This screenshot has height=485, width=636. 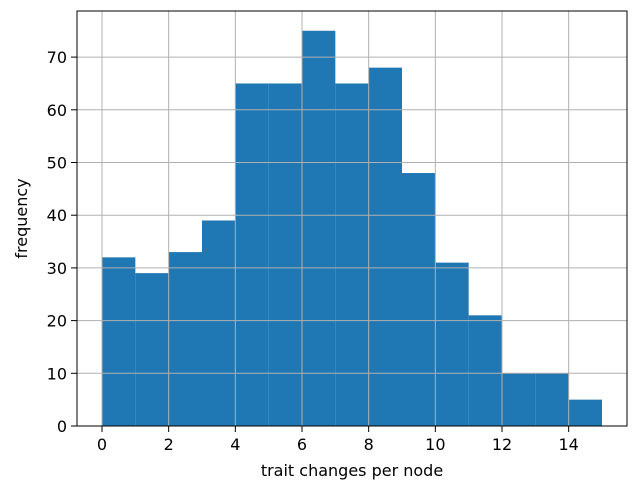 What do you see at coordinates (57, 163) in the screenshot?
I see `y-tick-label: 50` at bounding box center [57, 163].